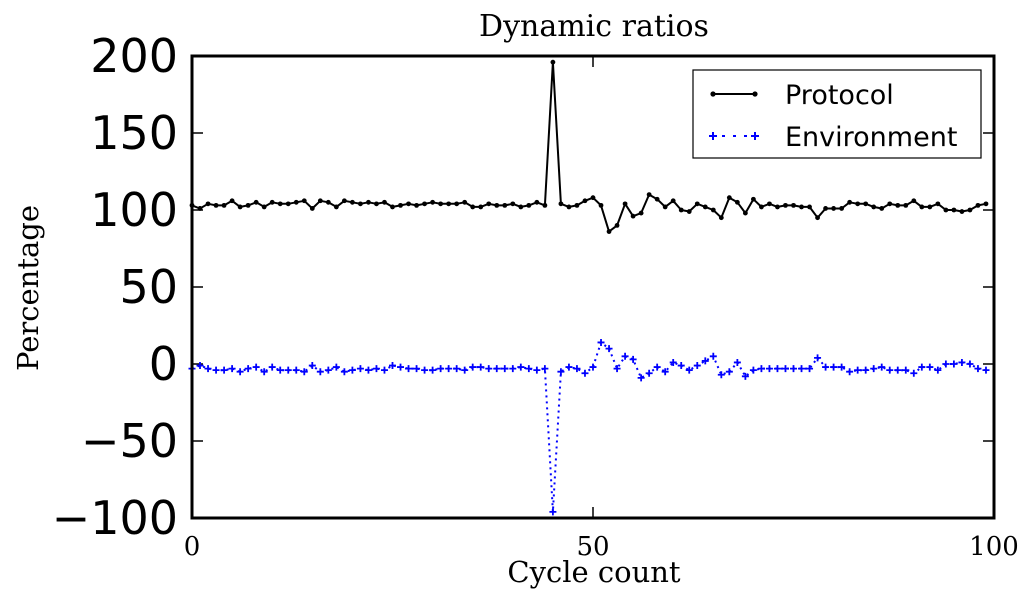 This screenshot has height=600, width=1035. Describe the element at coordinates (163, 364) in the screenshot. I see `y-tick-label: 0` at that location.